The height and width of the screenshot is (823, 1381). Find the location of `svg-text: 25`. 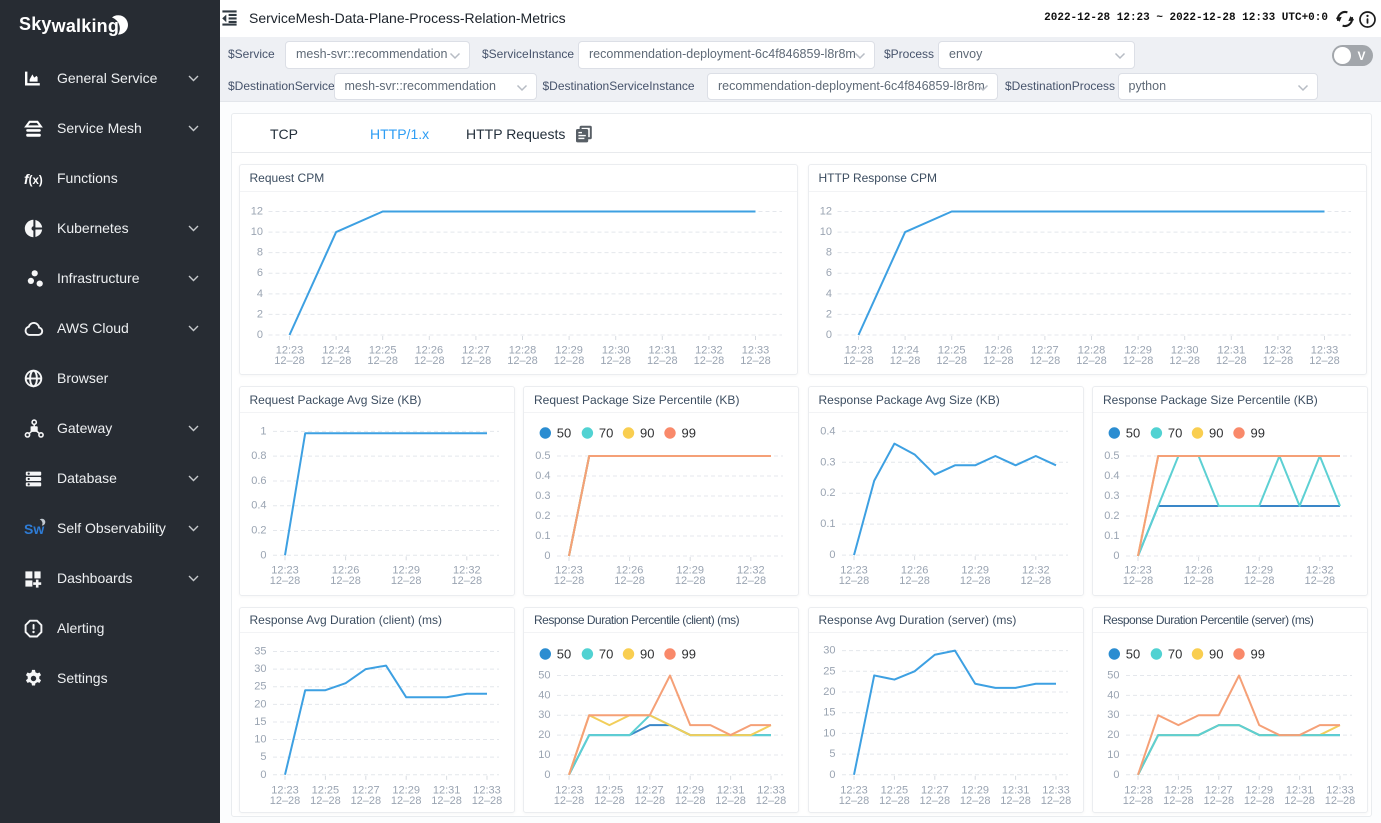

svg-text: 25 is located at coordinates (260, 687).